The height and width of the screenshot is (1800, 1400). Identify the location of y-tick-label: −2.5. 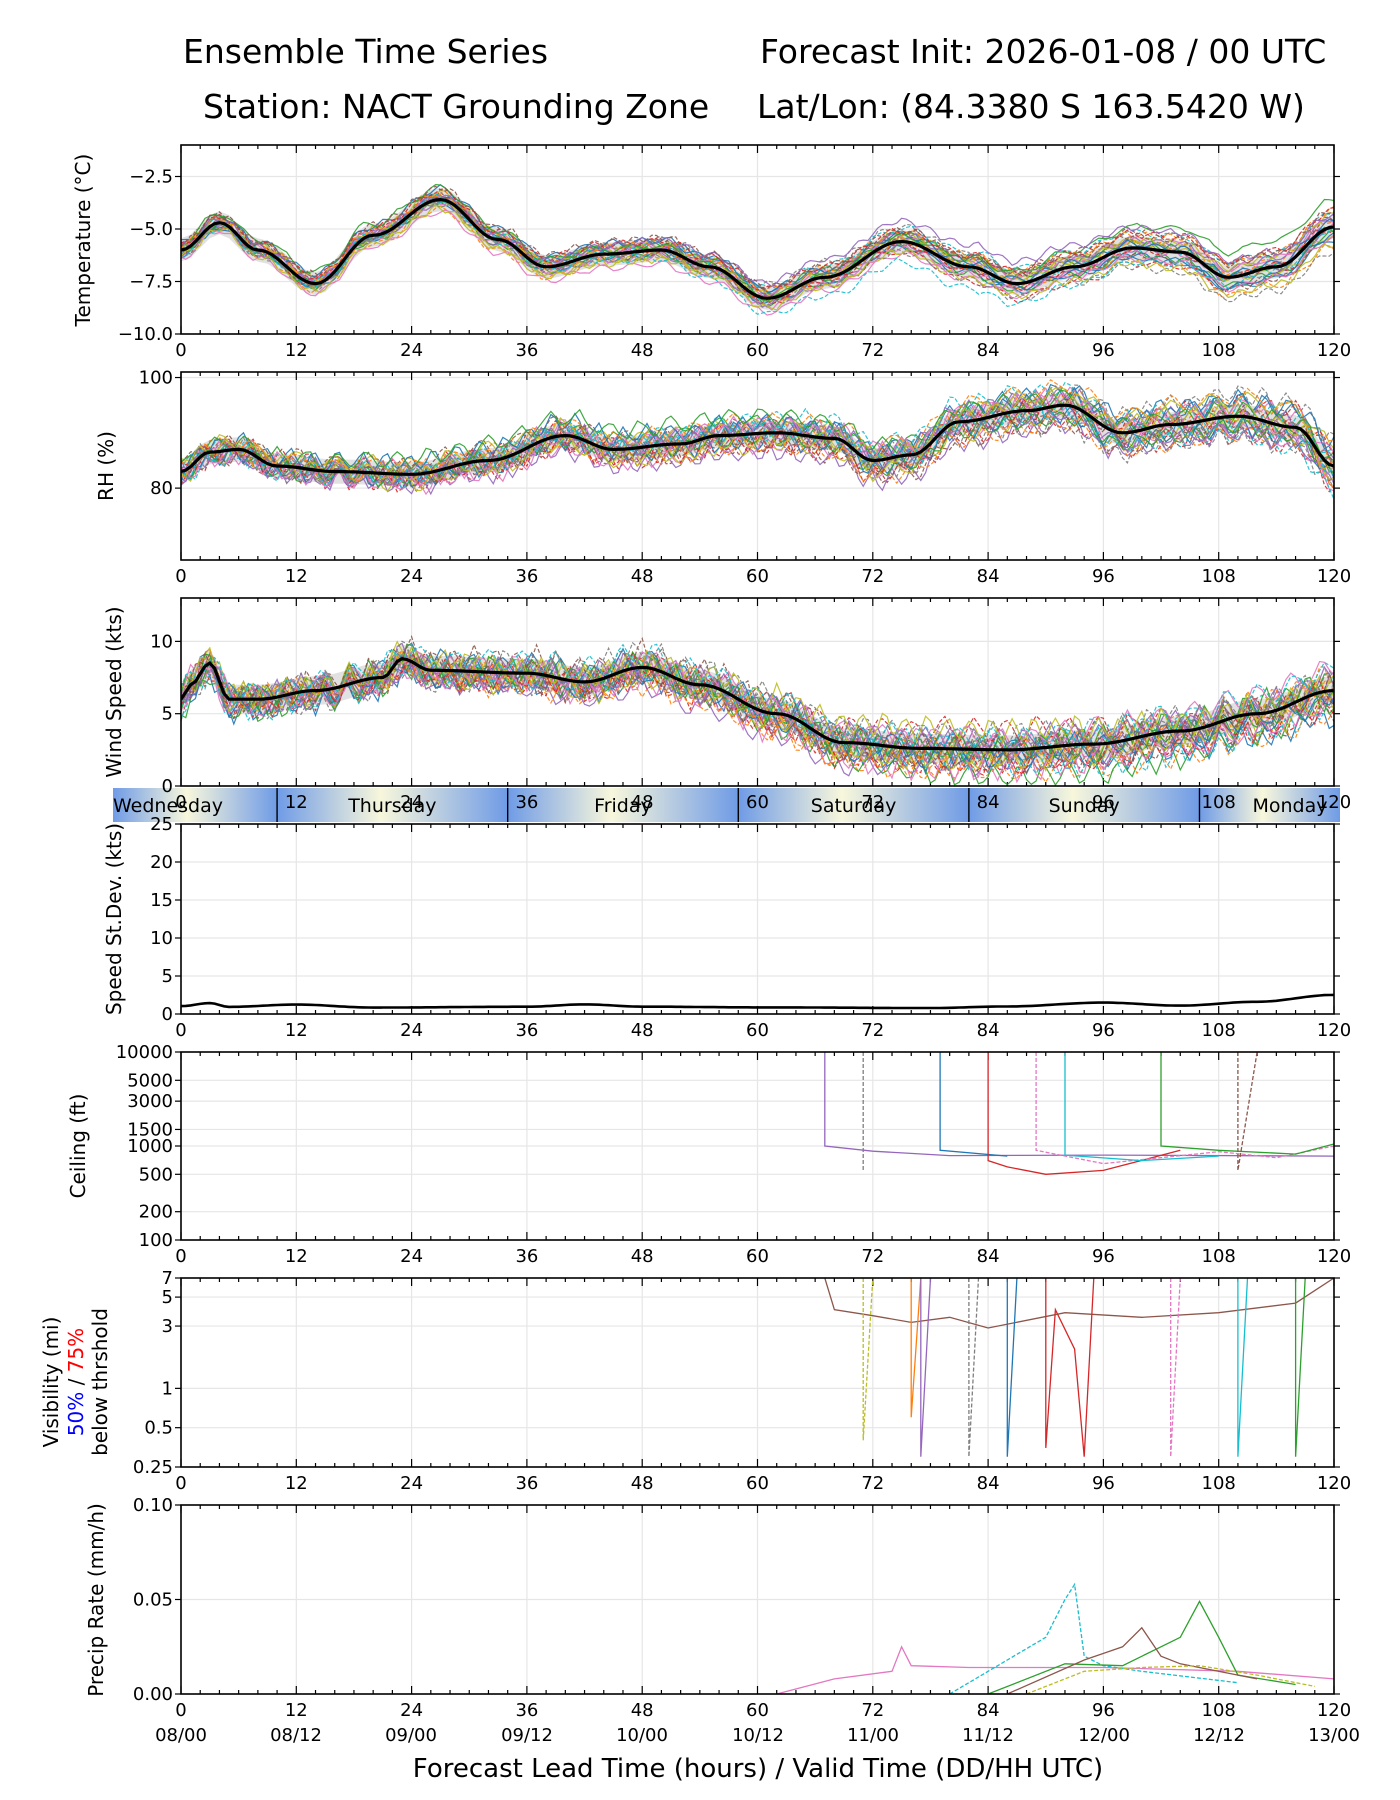
(151, 177).